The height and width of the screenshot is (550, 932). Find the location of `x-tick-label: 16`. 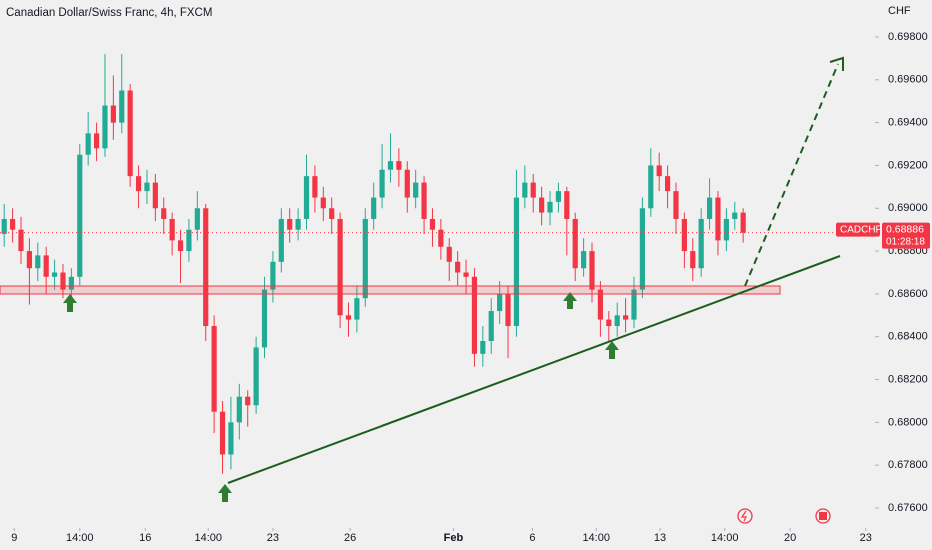

x-tick-label: 16 is located at coordinates (145, 538).